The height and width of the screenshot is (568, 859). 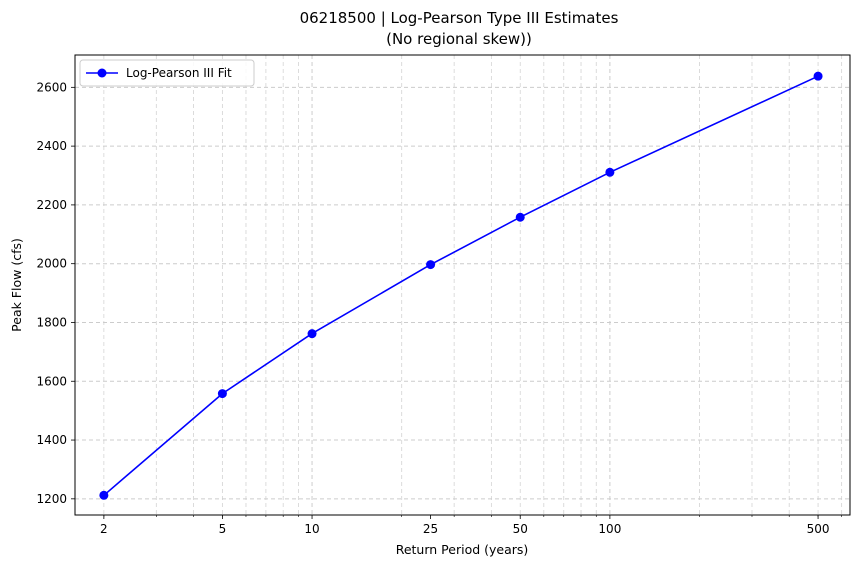 What do you see at coordinates (16, 285) in the screenshot?
I see `y-axis-label: Peak Flow (cfs)` at bounding box center [16, 285].